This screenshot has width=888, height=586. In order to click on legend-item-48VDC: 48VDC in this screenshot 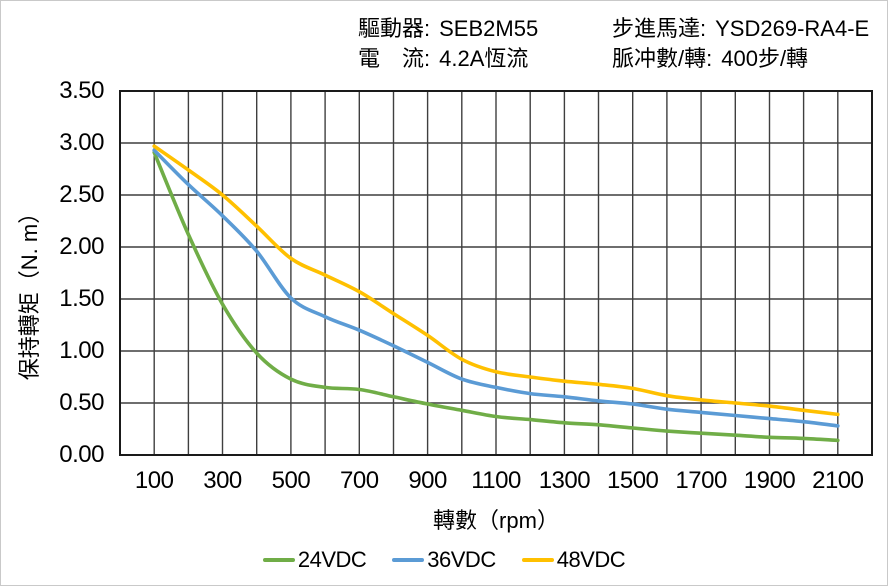, I will do `click(573, 560)`.